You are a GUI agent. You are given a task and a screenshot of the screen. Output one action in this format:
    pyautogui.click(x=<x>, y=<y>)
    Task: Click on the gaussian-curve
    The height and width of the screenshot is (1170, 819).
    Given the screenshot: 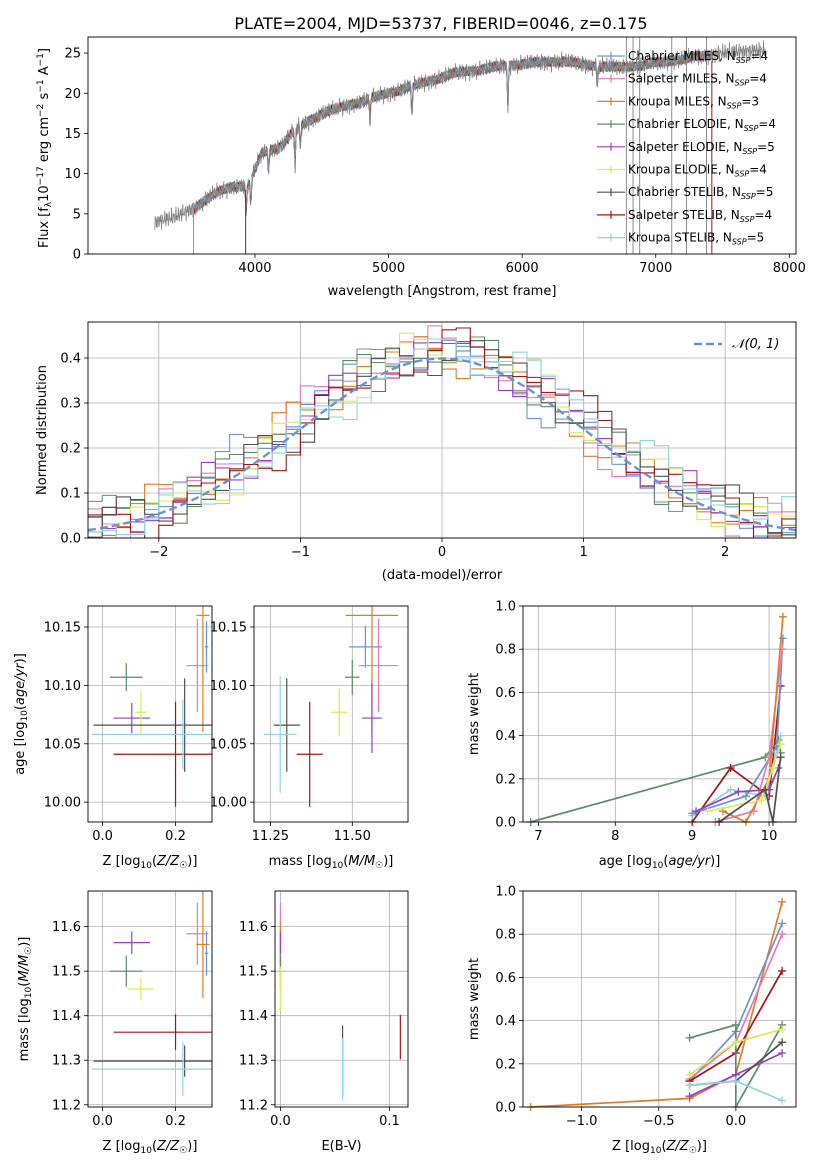 What is the action you would take?
    pyautogui.click(x=442, y=444)
    